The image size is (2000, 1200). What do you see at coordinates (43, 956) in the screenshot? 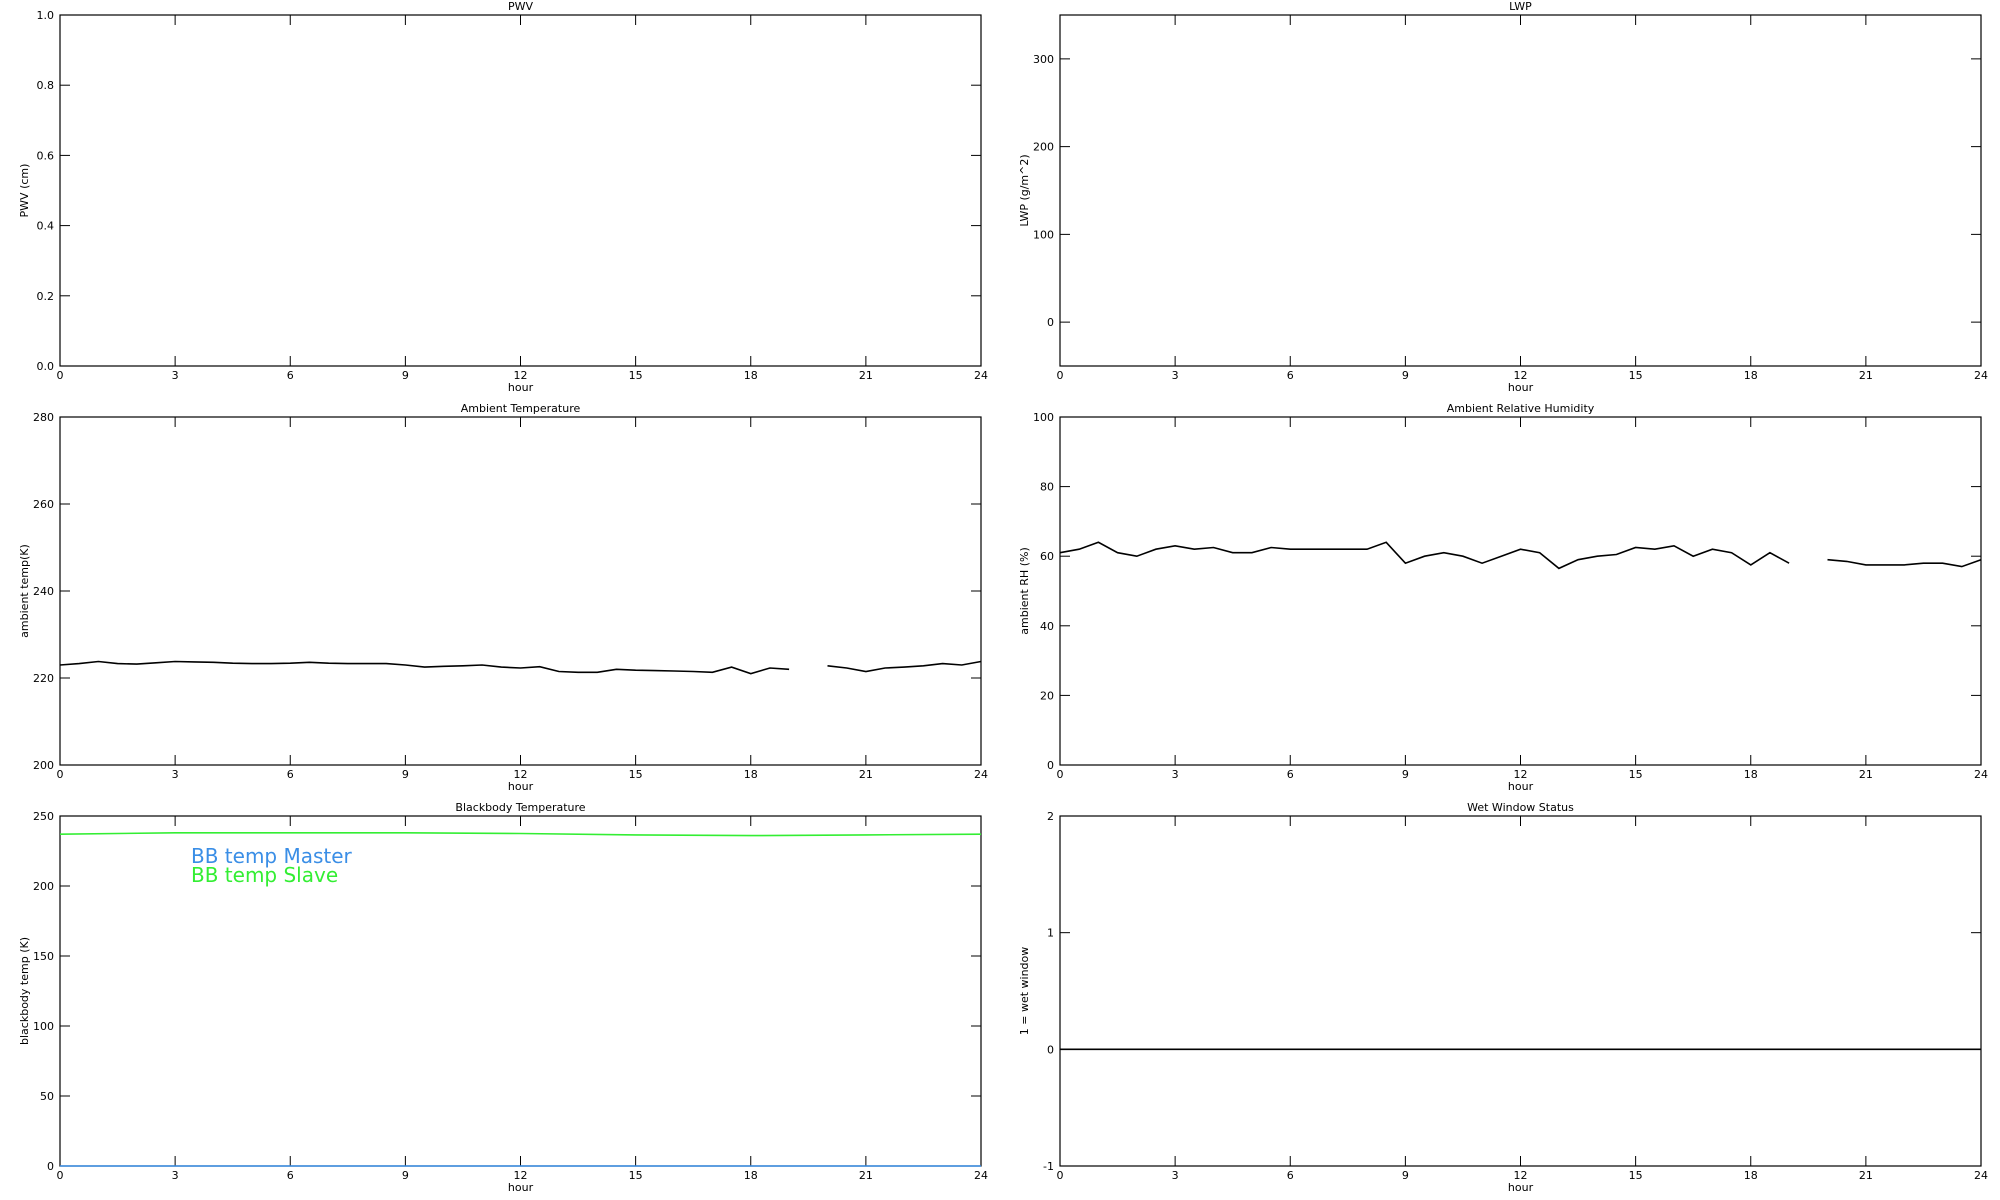
I see `y-tick-label: 150` at bounding box center [43, 956].